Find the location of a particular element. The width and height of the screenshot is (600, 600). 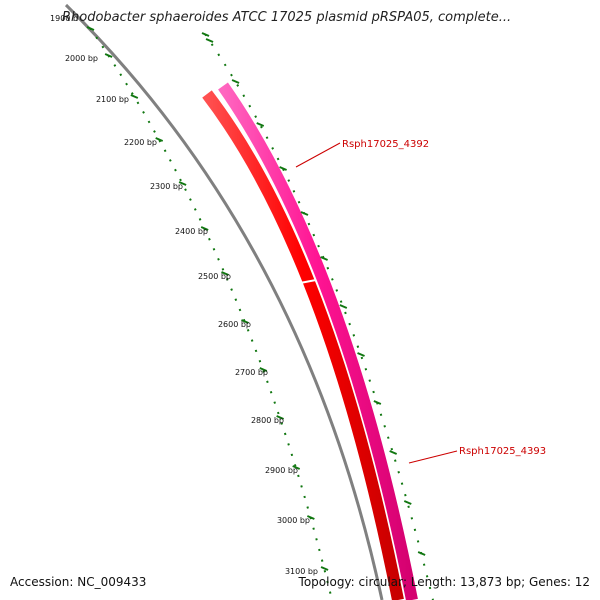

tick-label: 2100 bp is located at coordinates (112, 99).